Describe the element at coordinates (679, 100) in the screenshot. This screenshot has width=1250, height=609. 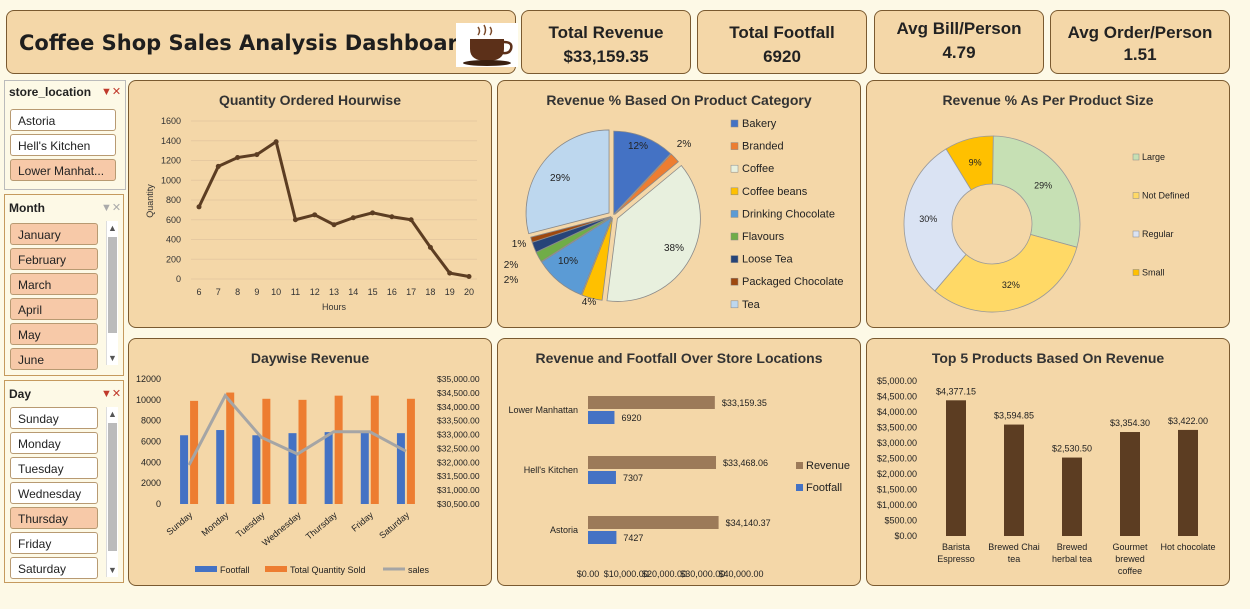
I see `chart-title: Revenue % Based On Product Category` at that location.